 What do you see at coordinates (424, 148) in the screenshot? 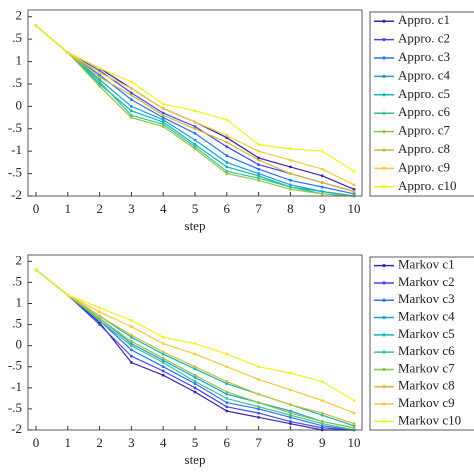
I see `legend-label: Appro. c8` at bounding box center [424, 148].